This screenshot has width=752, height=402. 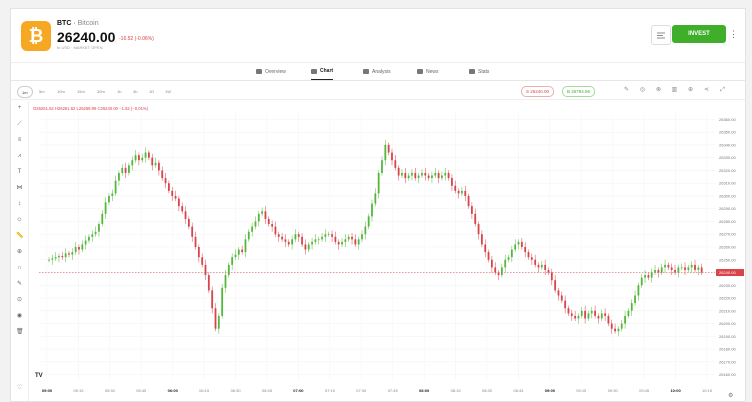 What do you see at coordinates (722, 90) in the screenshot?
I see `fullscreen-icon: ⤢` at bounding box center [722, 90].